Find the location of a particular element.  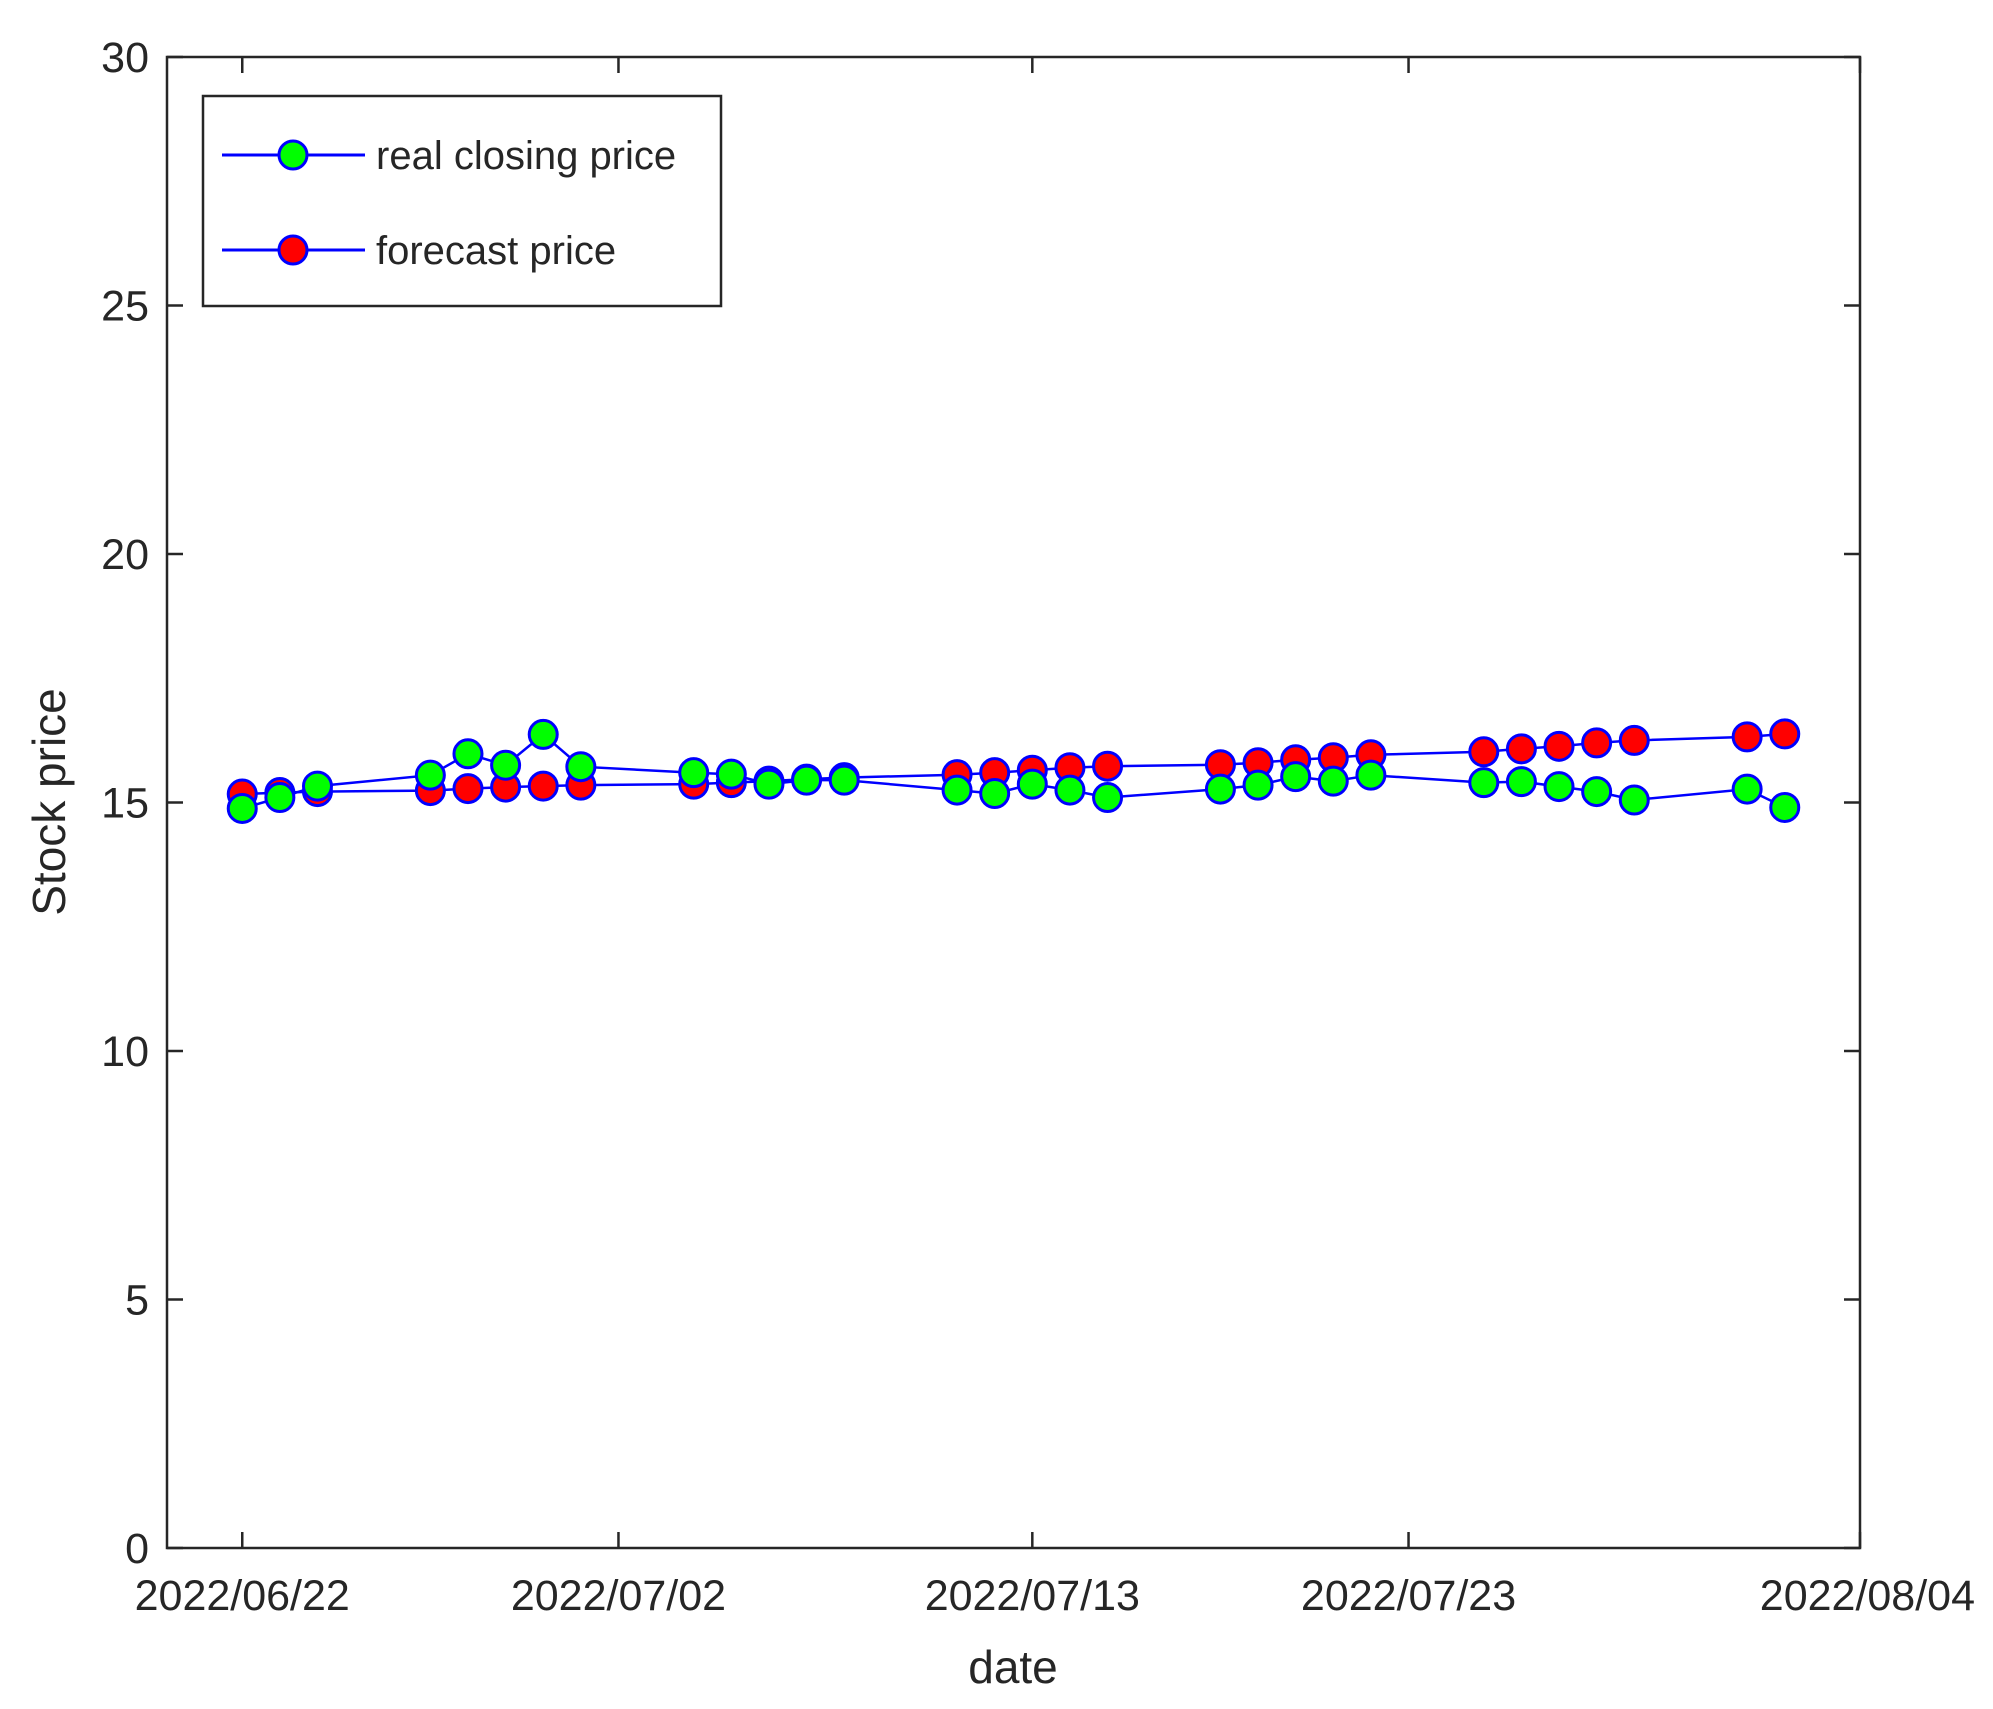

legend-box is located at coordinates (462, 201).